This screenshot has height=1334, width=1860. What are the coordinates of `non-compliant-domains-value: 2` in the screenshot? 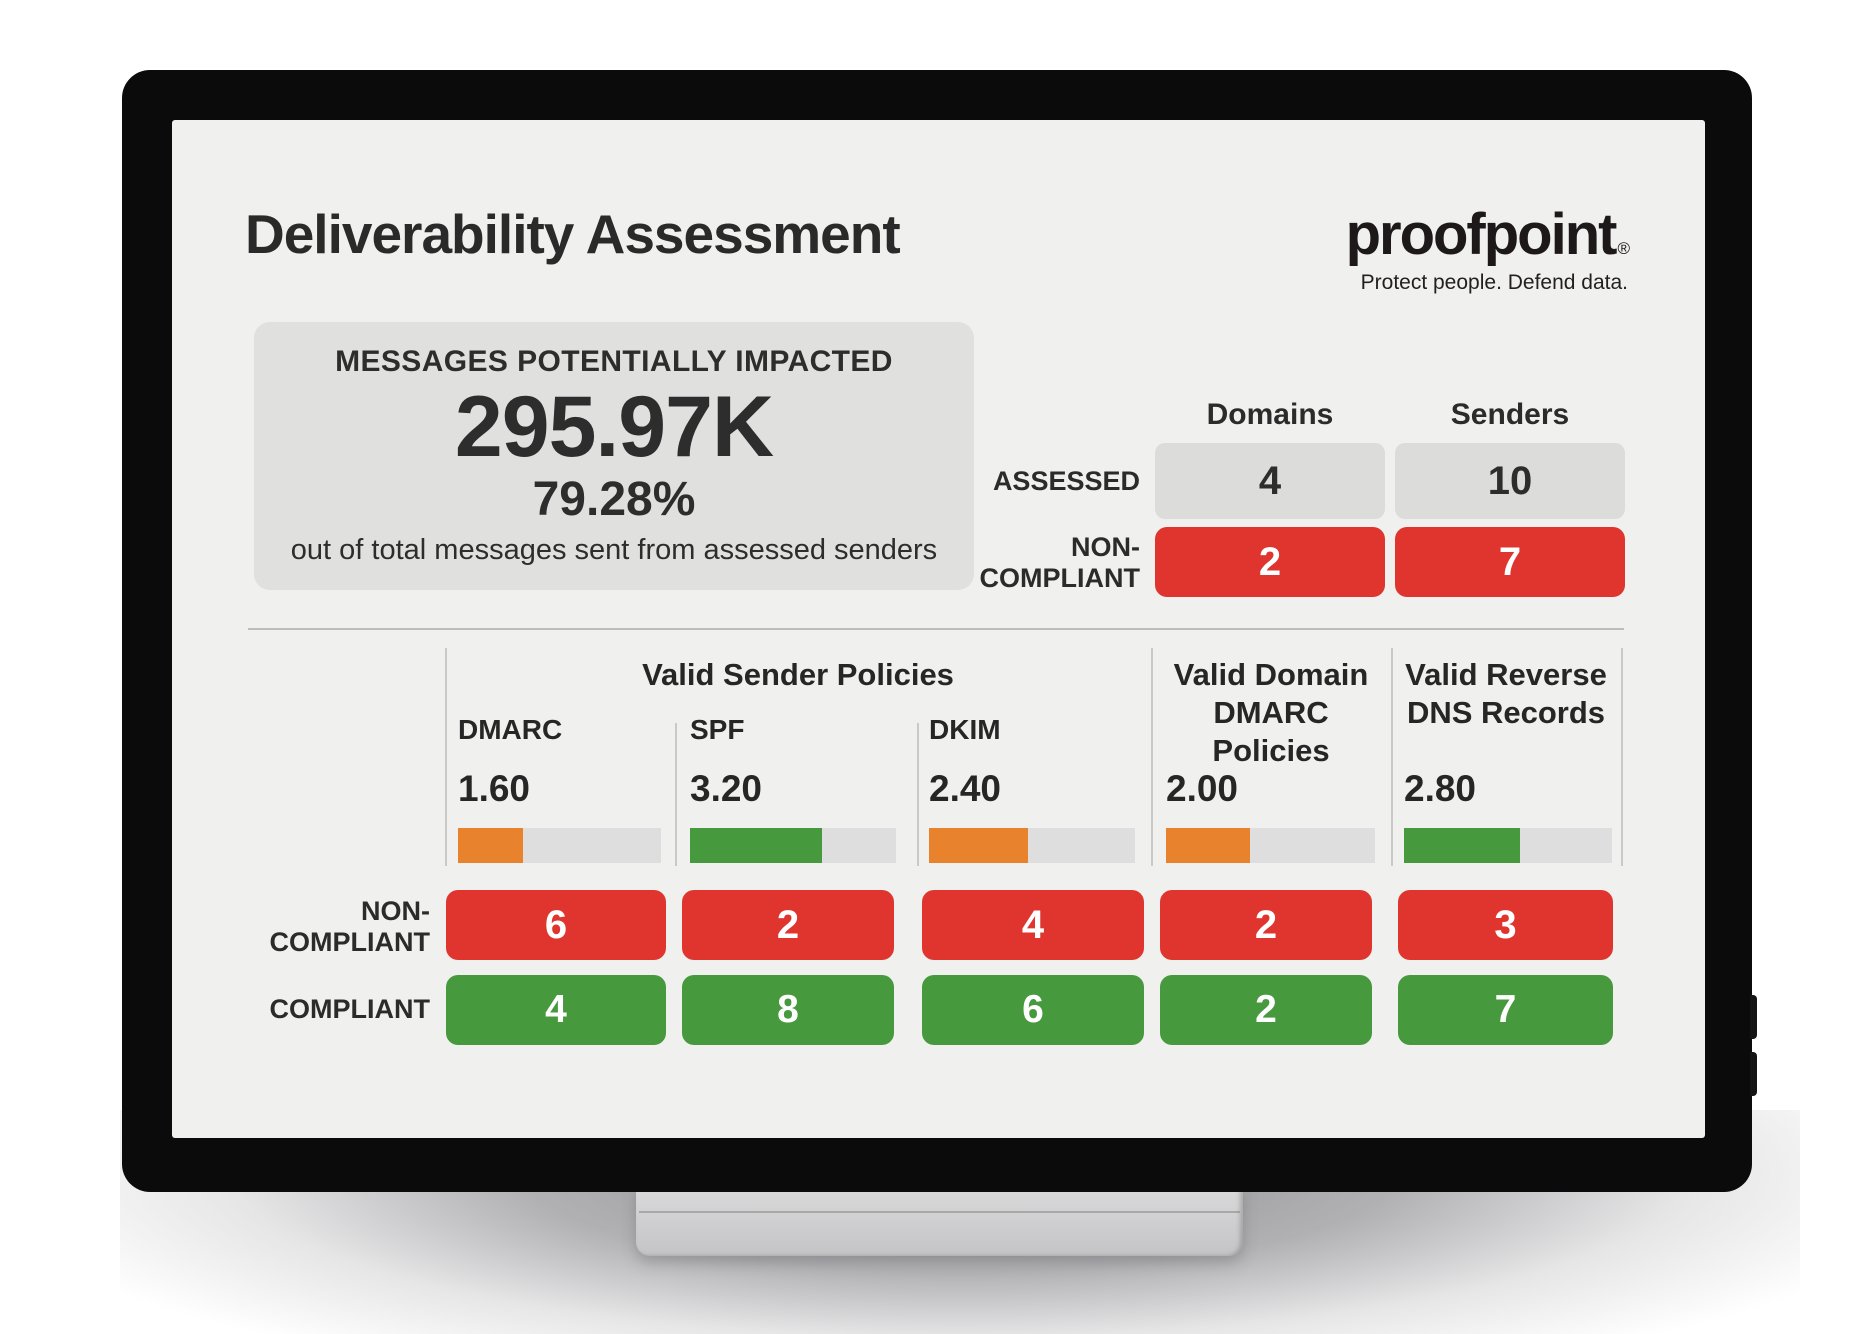 It's located at (1270, 562).